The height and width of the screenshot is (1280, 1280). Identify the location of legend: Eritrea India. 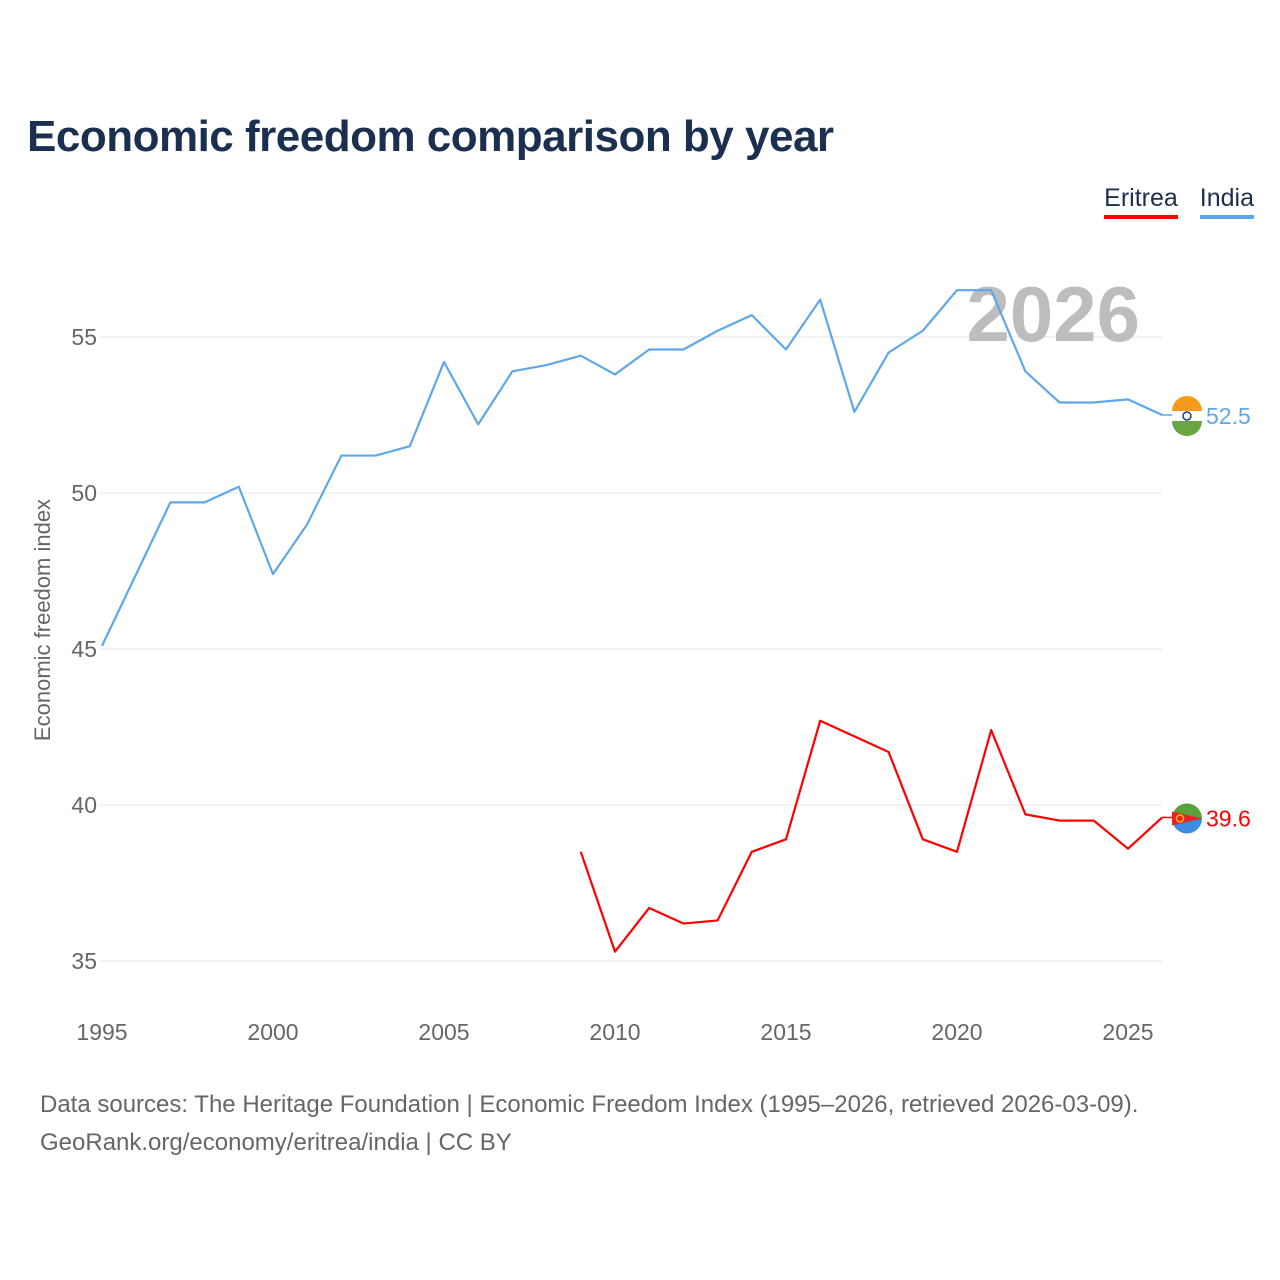
(1179, 201).